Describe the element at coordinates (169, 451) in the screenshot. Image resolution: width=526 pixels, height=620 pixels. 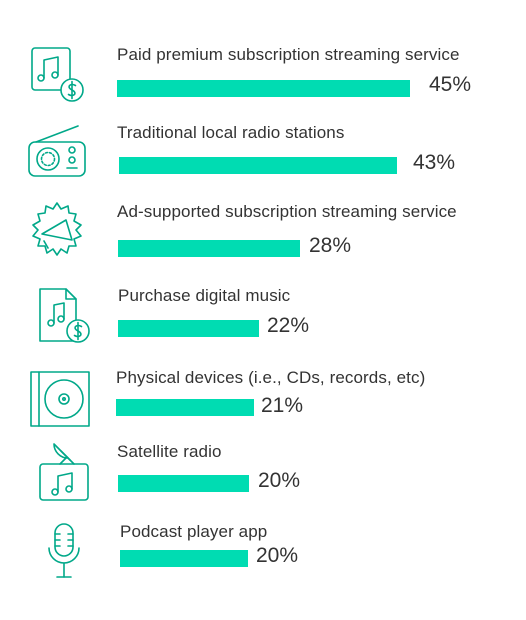
I see `category-label: Satellite radio` at that location.